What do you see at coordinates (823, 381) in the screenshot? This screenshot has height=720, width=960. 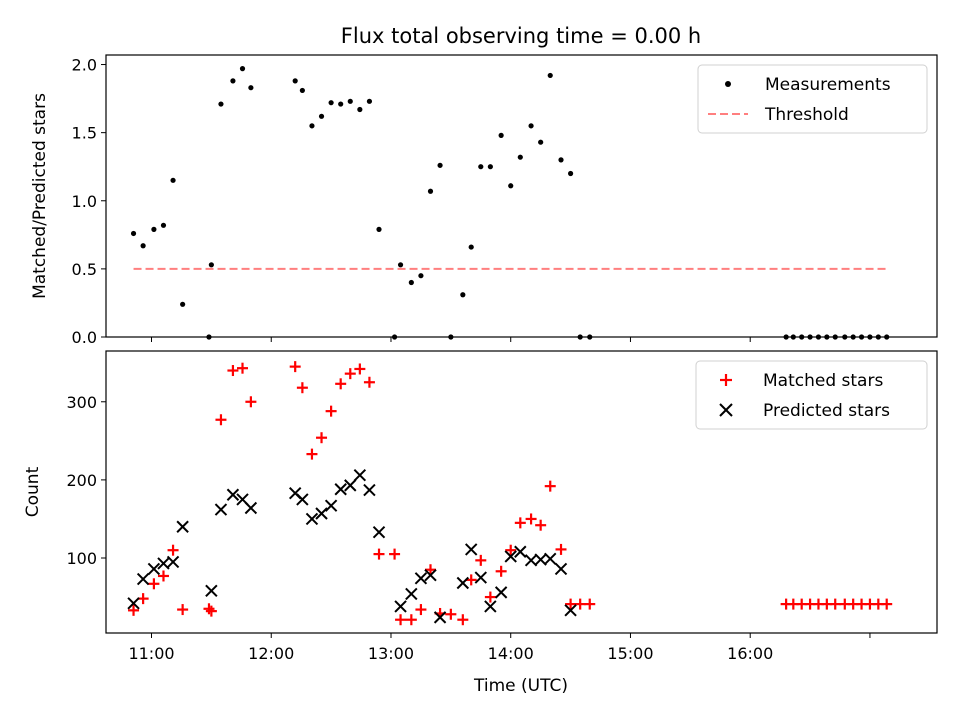 I see `legend-matched-label: Matched stars` at bounding box center [823, 381].